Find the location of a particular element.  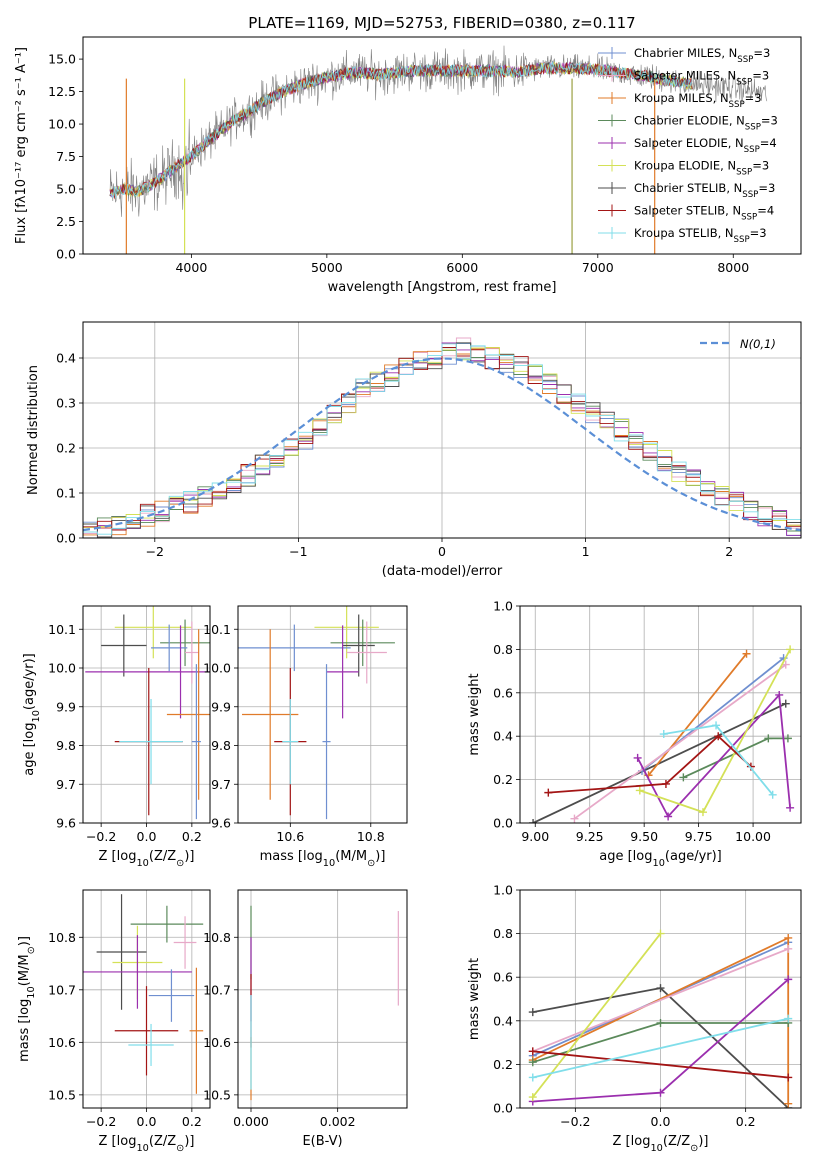

x-axis-label: E(B-V) is located at coordinates (322, 1141).